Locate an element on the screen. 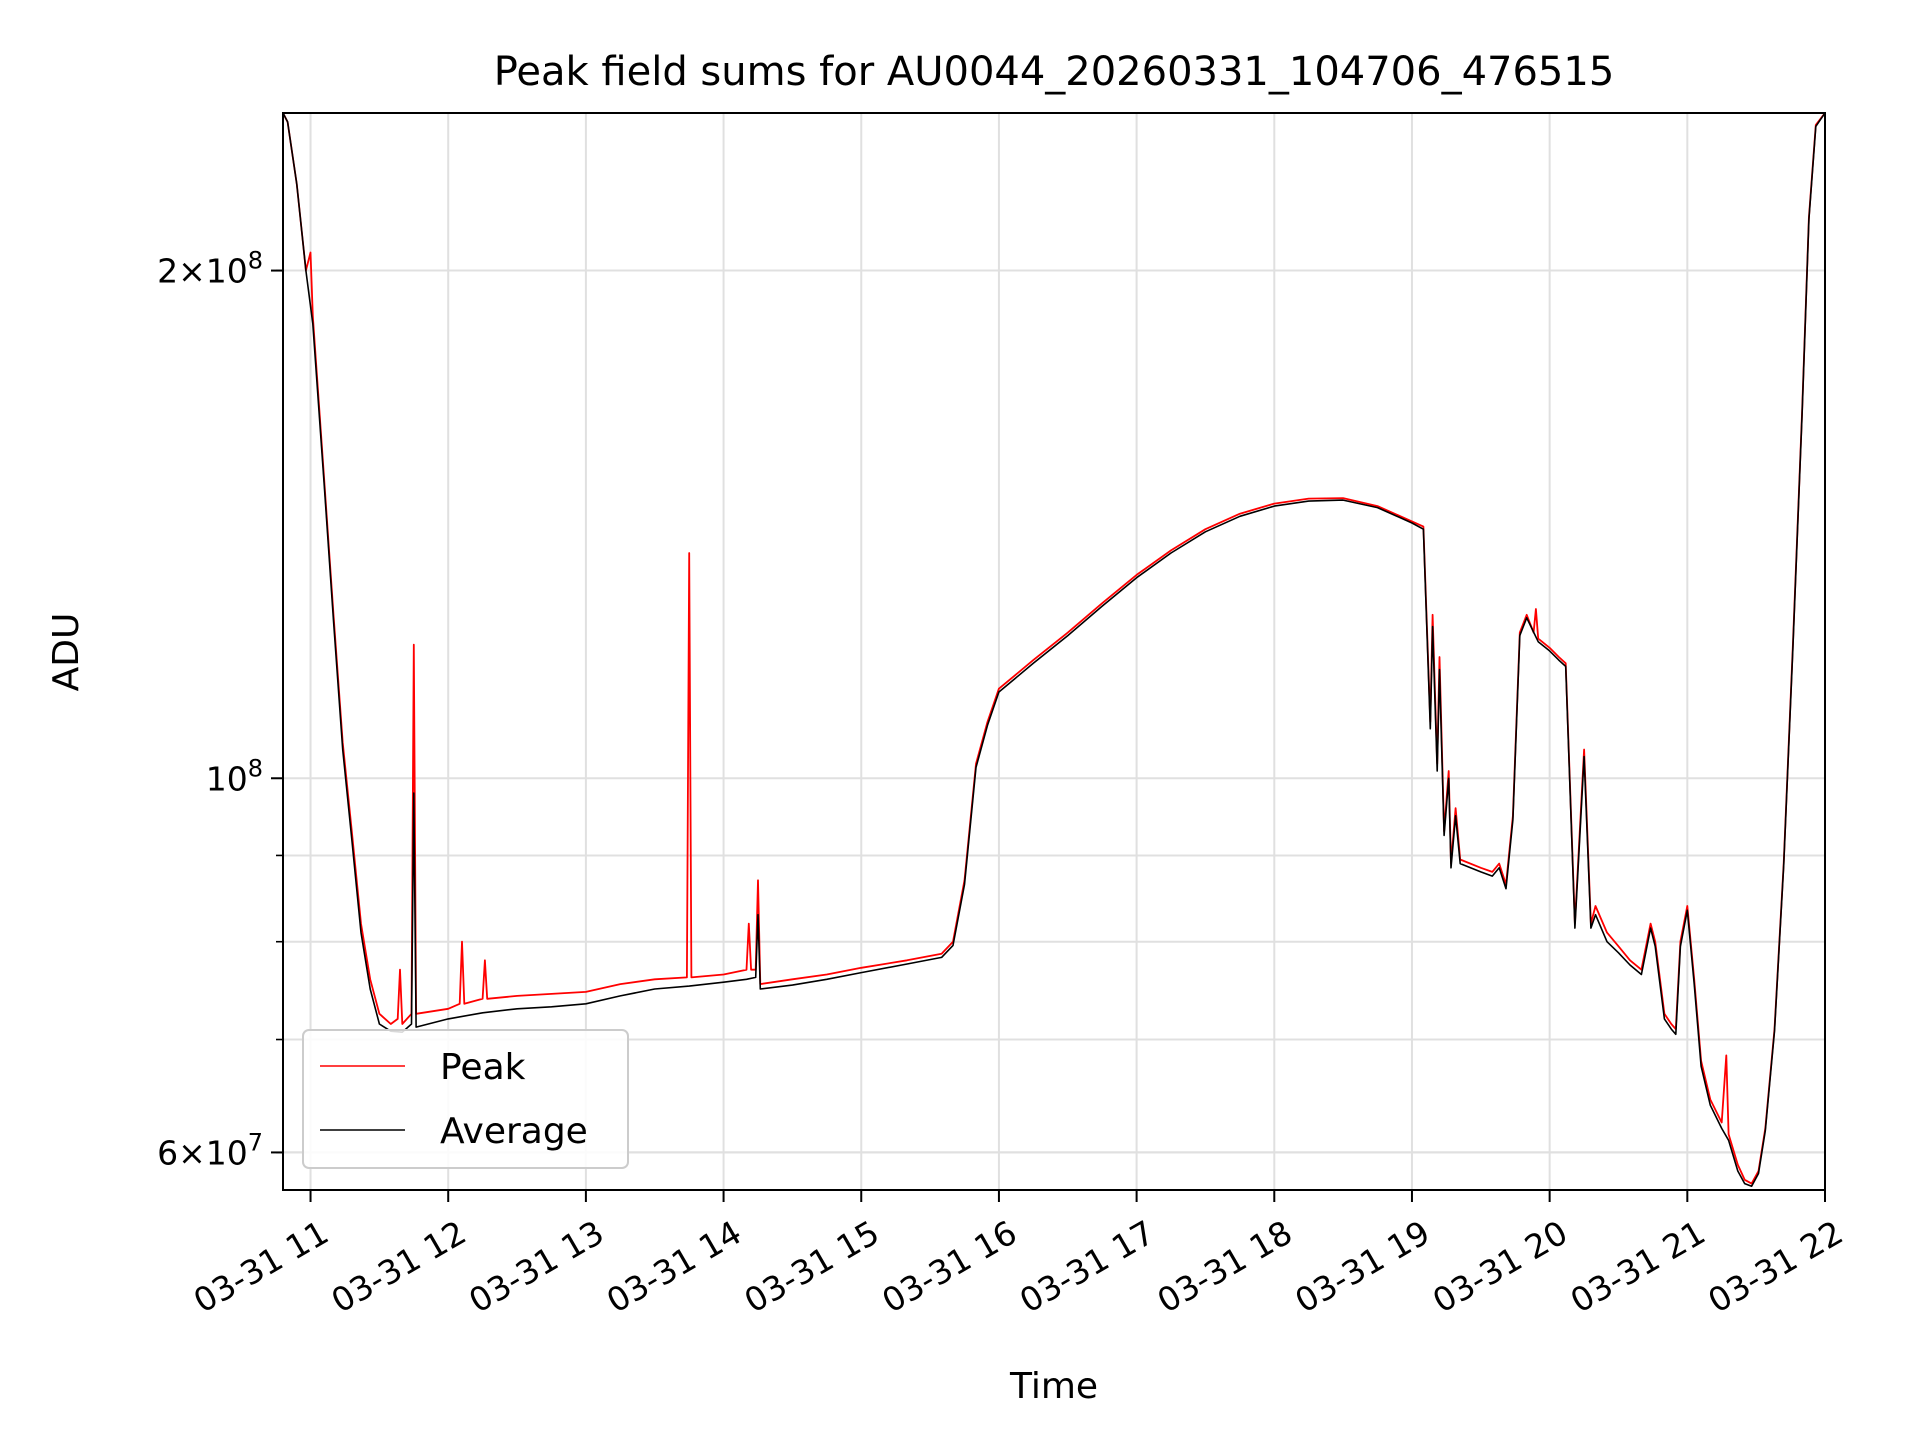 The width and height of the screenshot is (1920, 1440). legend: Peak Average is located at coordinates (465, 1099).